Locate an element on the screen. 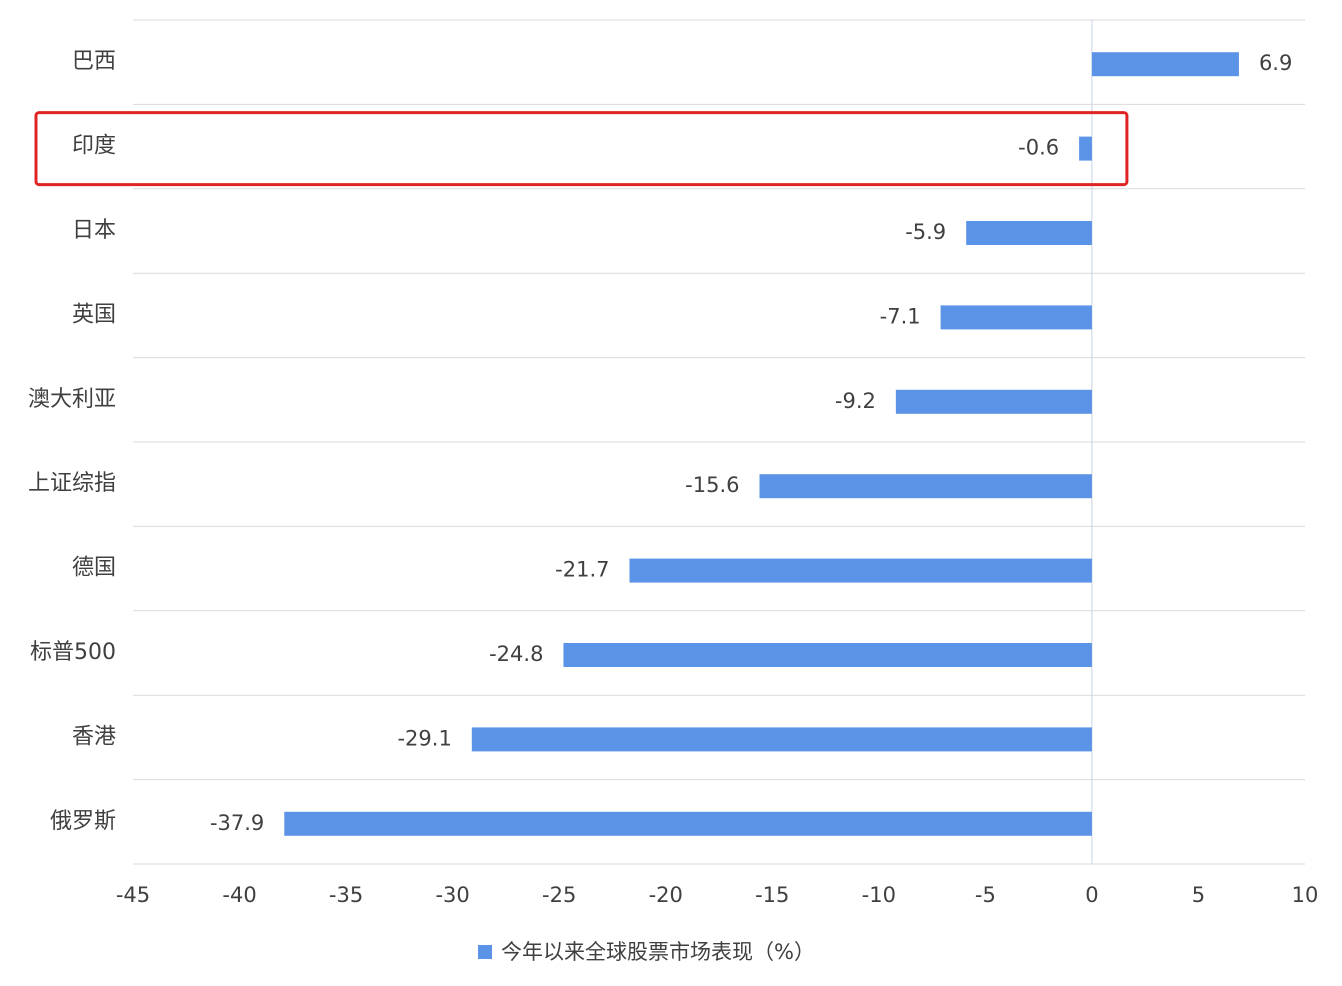  bar-德国 is located at coordinates (860, 570).